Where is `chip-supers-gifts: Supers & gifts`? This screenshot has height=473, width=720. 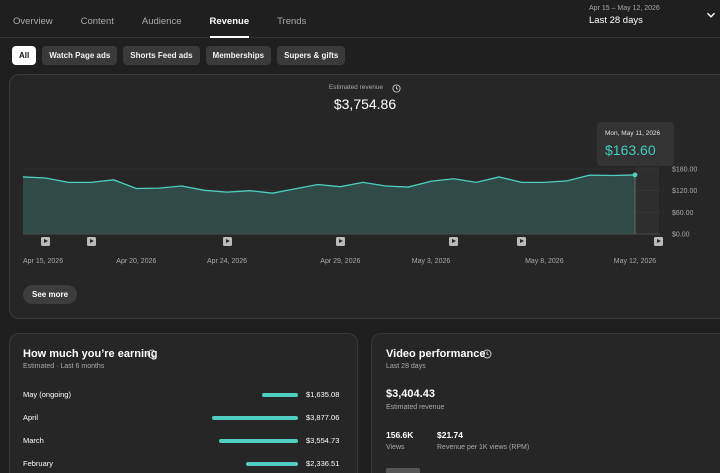 chip-supers-gifts: Supers & gifts is located at coordinates (311, 55).